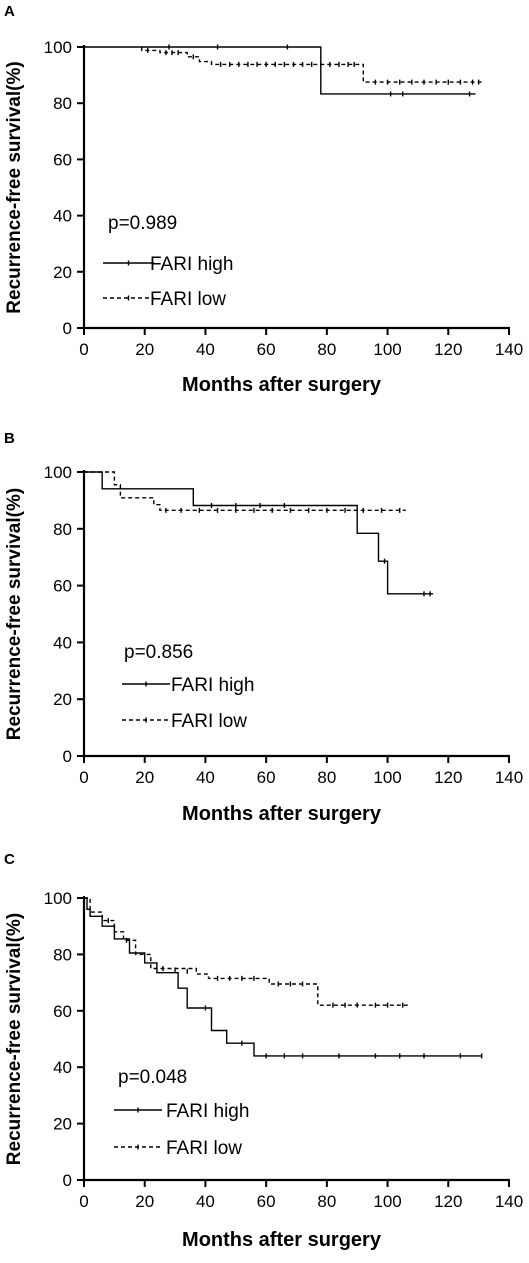  What do you see at coordinates (158, 652) in the screenshot?
I see `p-value: p=0.856` at bounding box center [158, 652].